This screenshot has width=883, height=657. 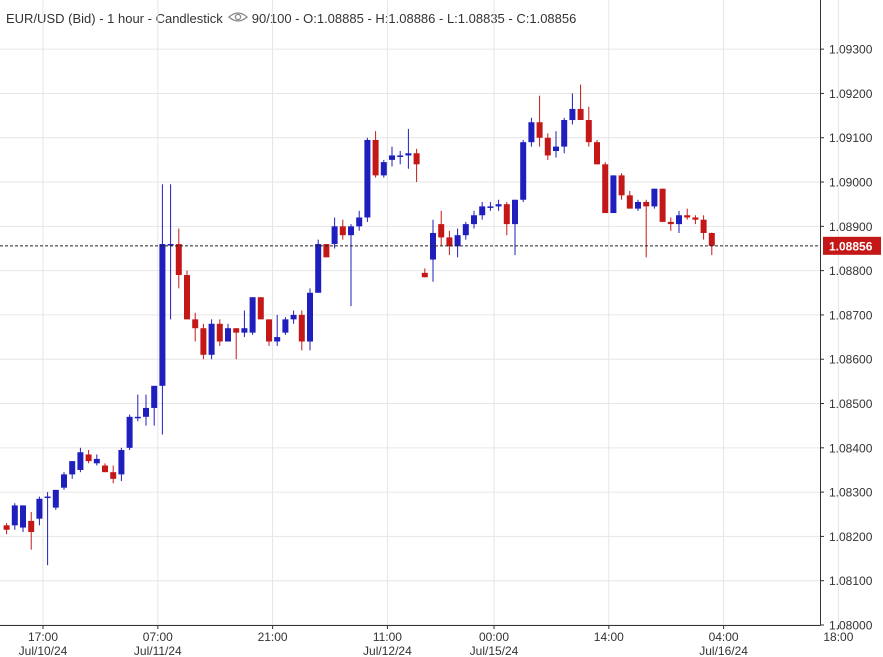 What do you see at coordinates (851, 227) in the screenshot?
I see `y-tick-label: 1.08900` at bounding box center [851, 227].